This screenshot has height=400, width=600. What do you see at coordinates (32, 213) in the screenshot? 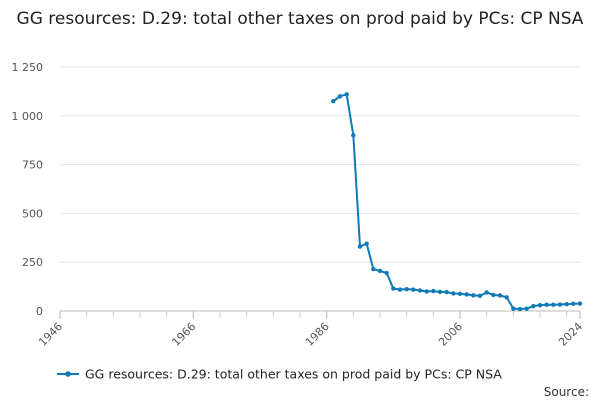
I see `y-tick-label: 500` at bounding box center [32, 213].